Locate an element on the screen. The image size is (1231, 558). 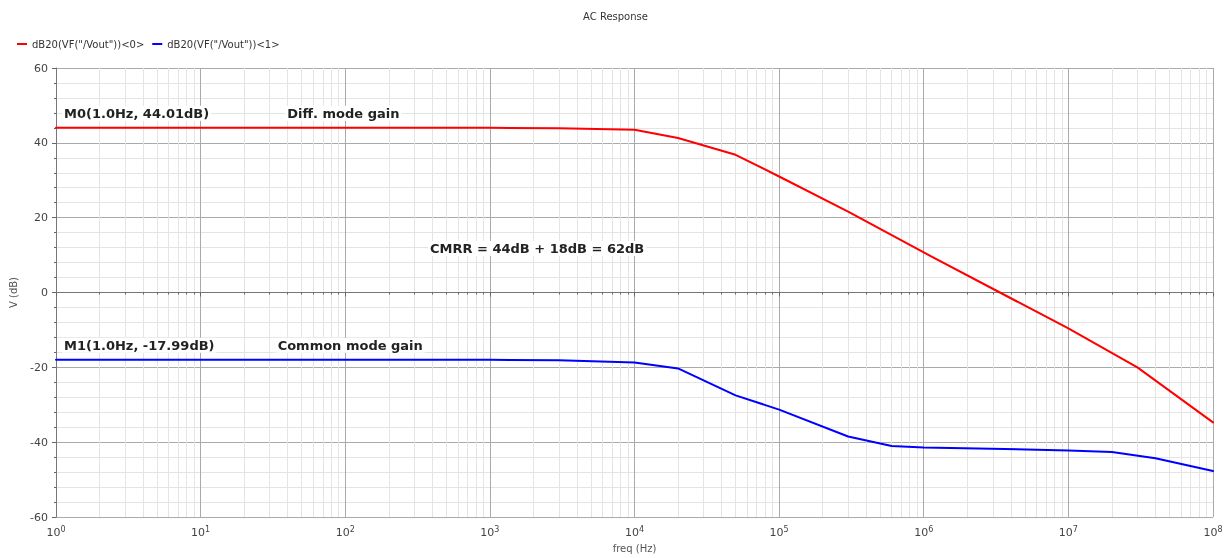
legend-label: dB20(VF("/Vout"))<1> is located at coordinates (223, 44).